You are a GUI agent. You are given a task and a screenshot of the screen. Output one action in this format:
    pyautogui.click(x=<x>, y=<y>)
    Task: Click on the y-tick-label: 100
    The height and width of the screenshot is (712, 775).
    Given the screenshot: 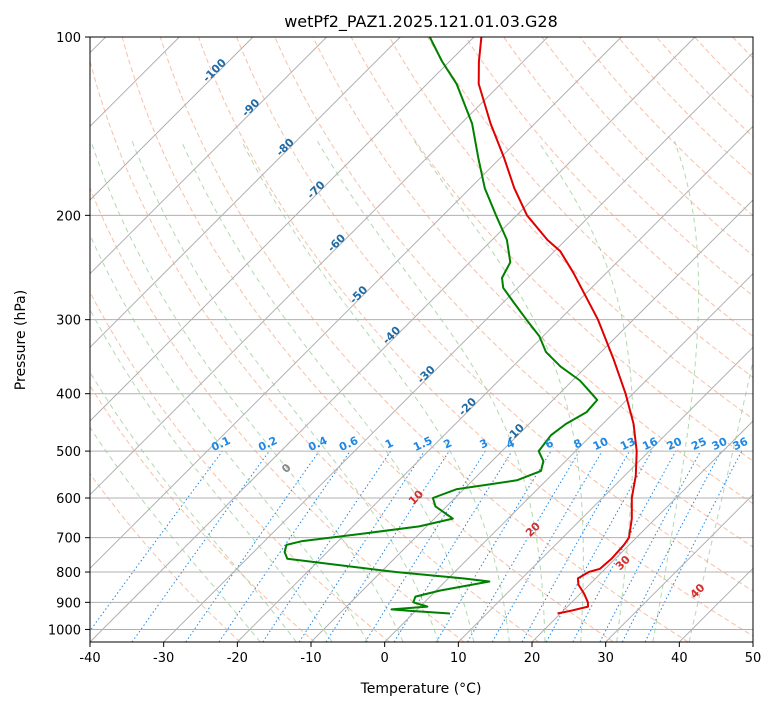 What is the action you would take?
    pyautogui.click(x=68, y=38)
    